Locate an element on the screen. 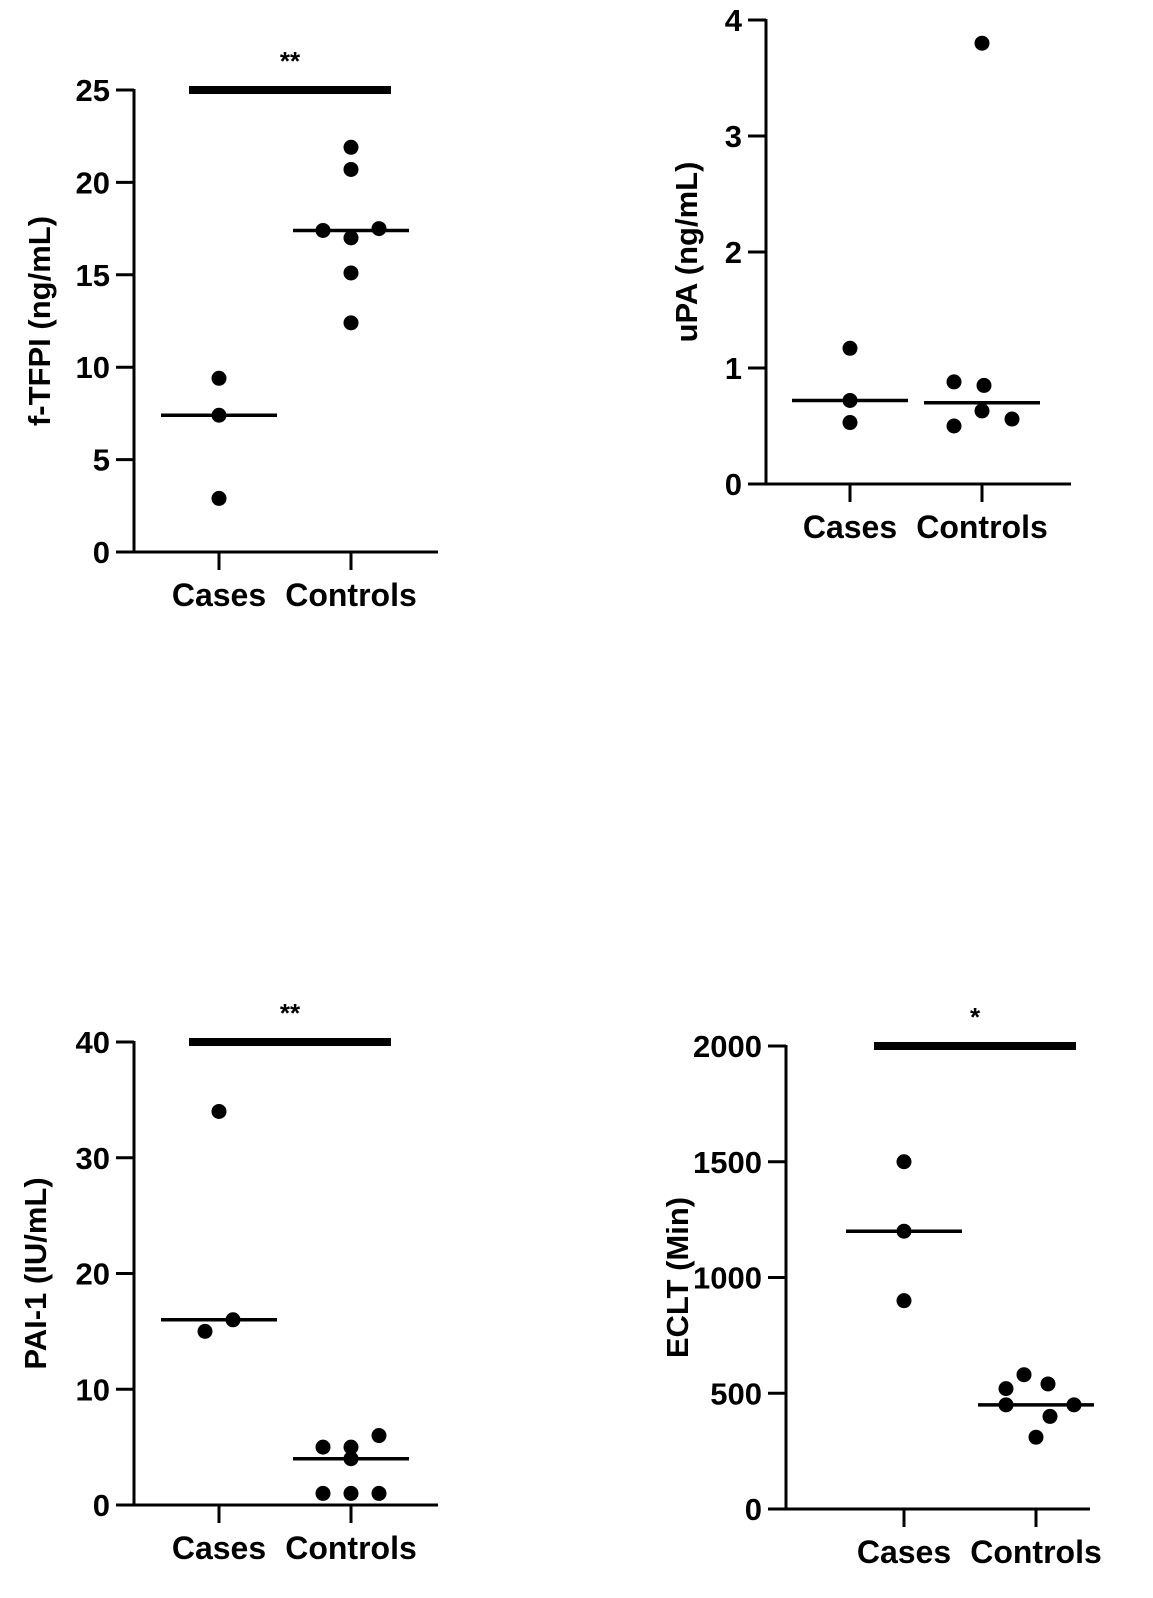  y-axis-label: f-TFPI (ng/mL) is located at coordinates (39, 321).